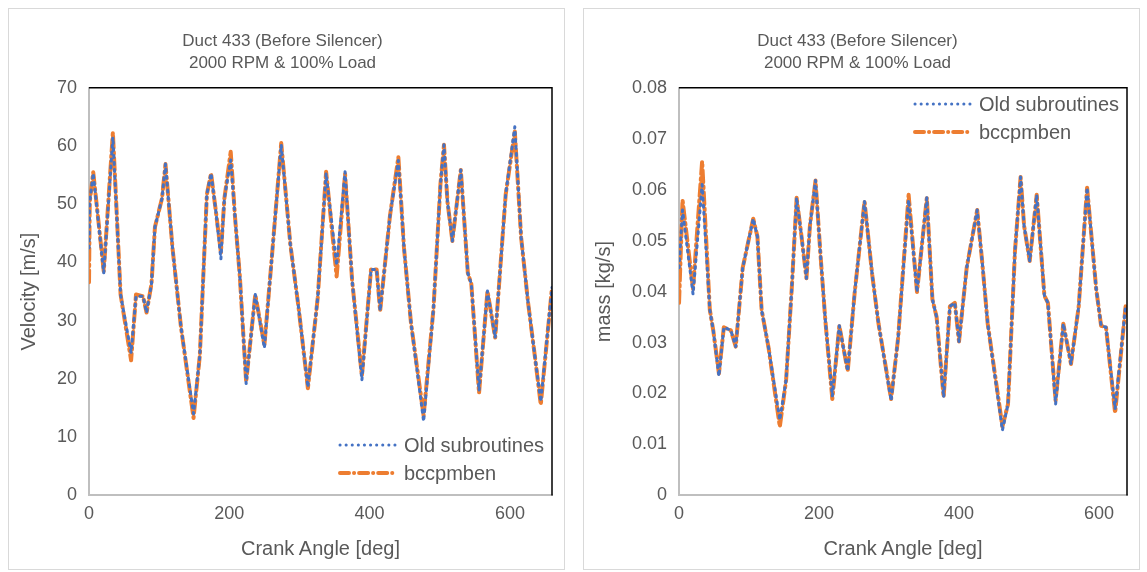 The width and height of the screenshot is (1147, 572). What do you see at coordinates (67, 145) in the screenshot?
I see `y-tick-label: 60` at bounding box center [67, 145].